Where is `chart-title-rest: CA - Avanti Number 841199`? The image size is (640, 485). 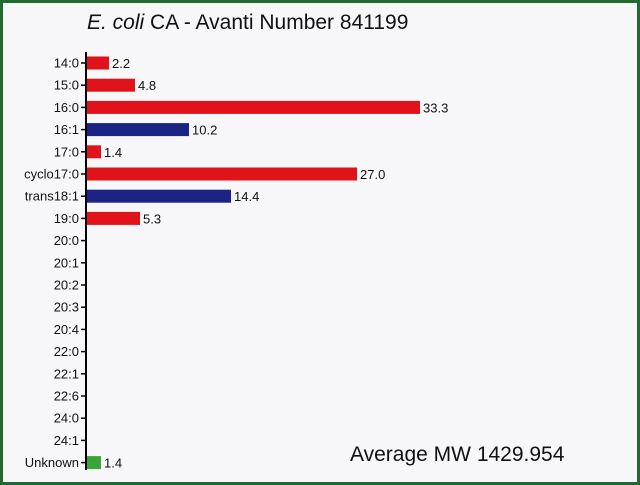 chart-title-rest: CA - Avanti Number 841199 is located at coordinates (276, 22).